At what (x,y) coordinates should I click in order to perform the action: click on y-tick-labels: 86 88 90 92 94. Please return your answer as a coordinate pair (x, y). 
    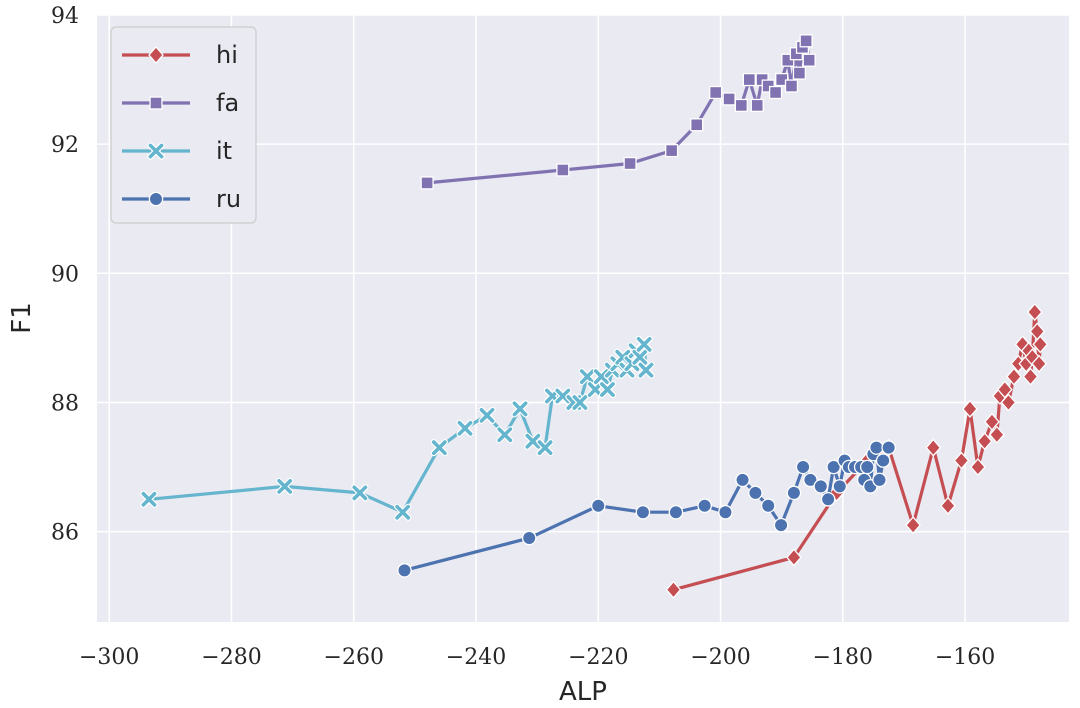
    Looking at the image, I should click on (65, 275).